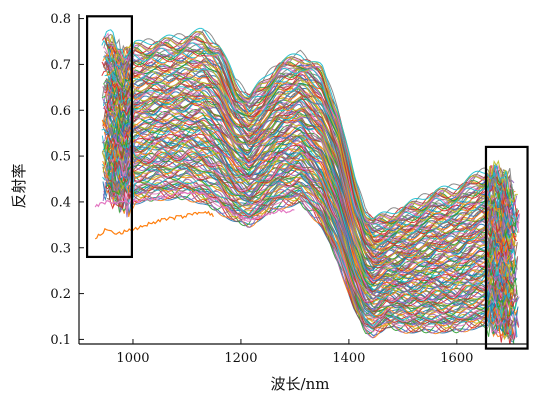  I want to click on y-tick-label: 0.6, so click(60, 111).